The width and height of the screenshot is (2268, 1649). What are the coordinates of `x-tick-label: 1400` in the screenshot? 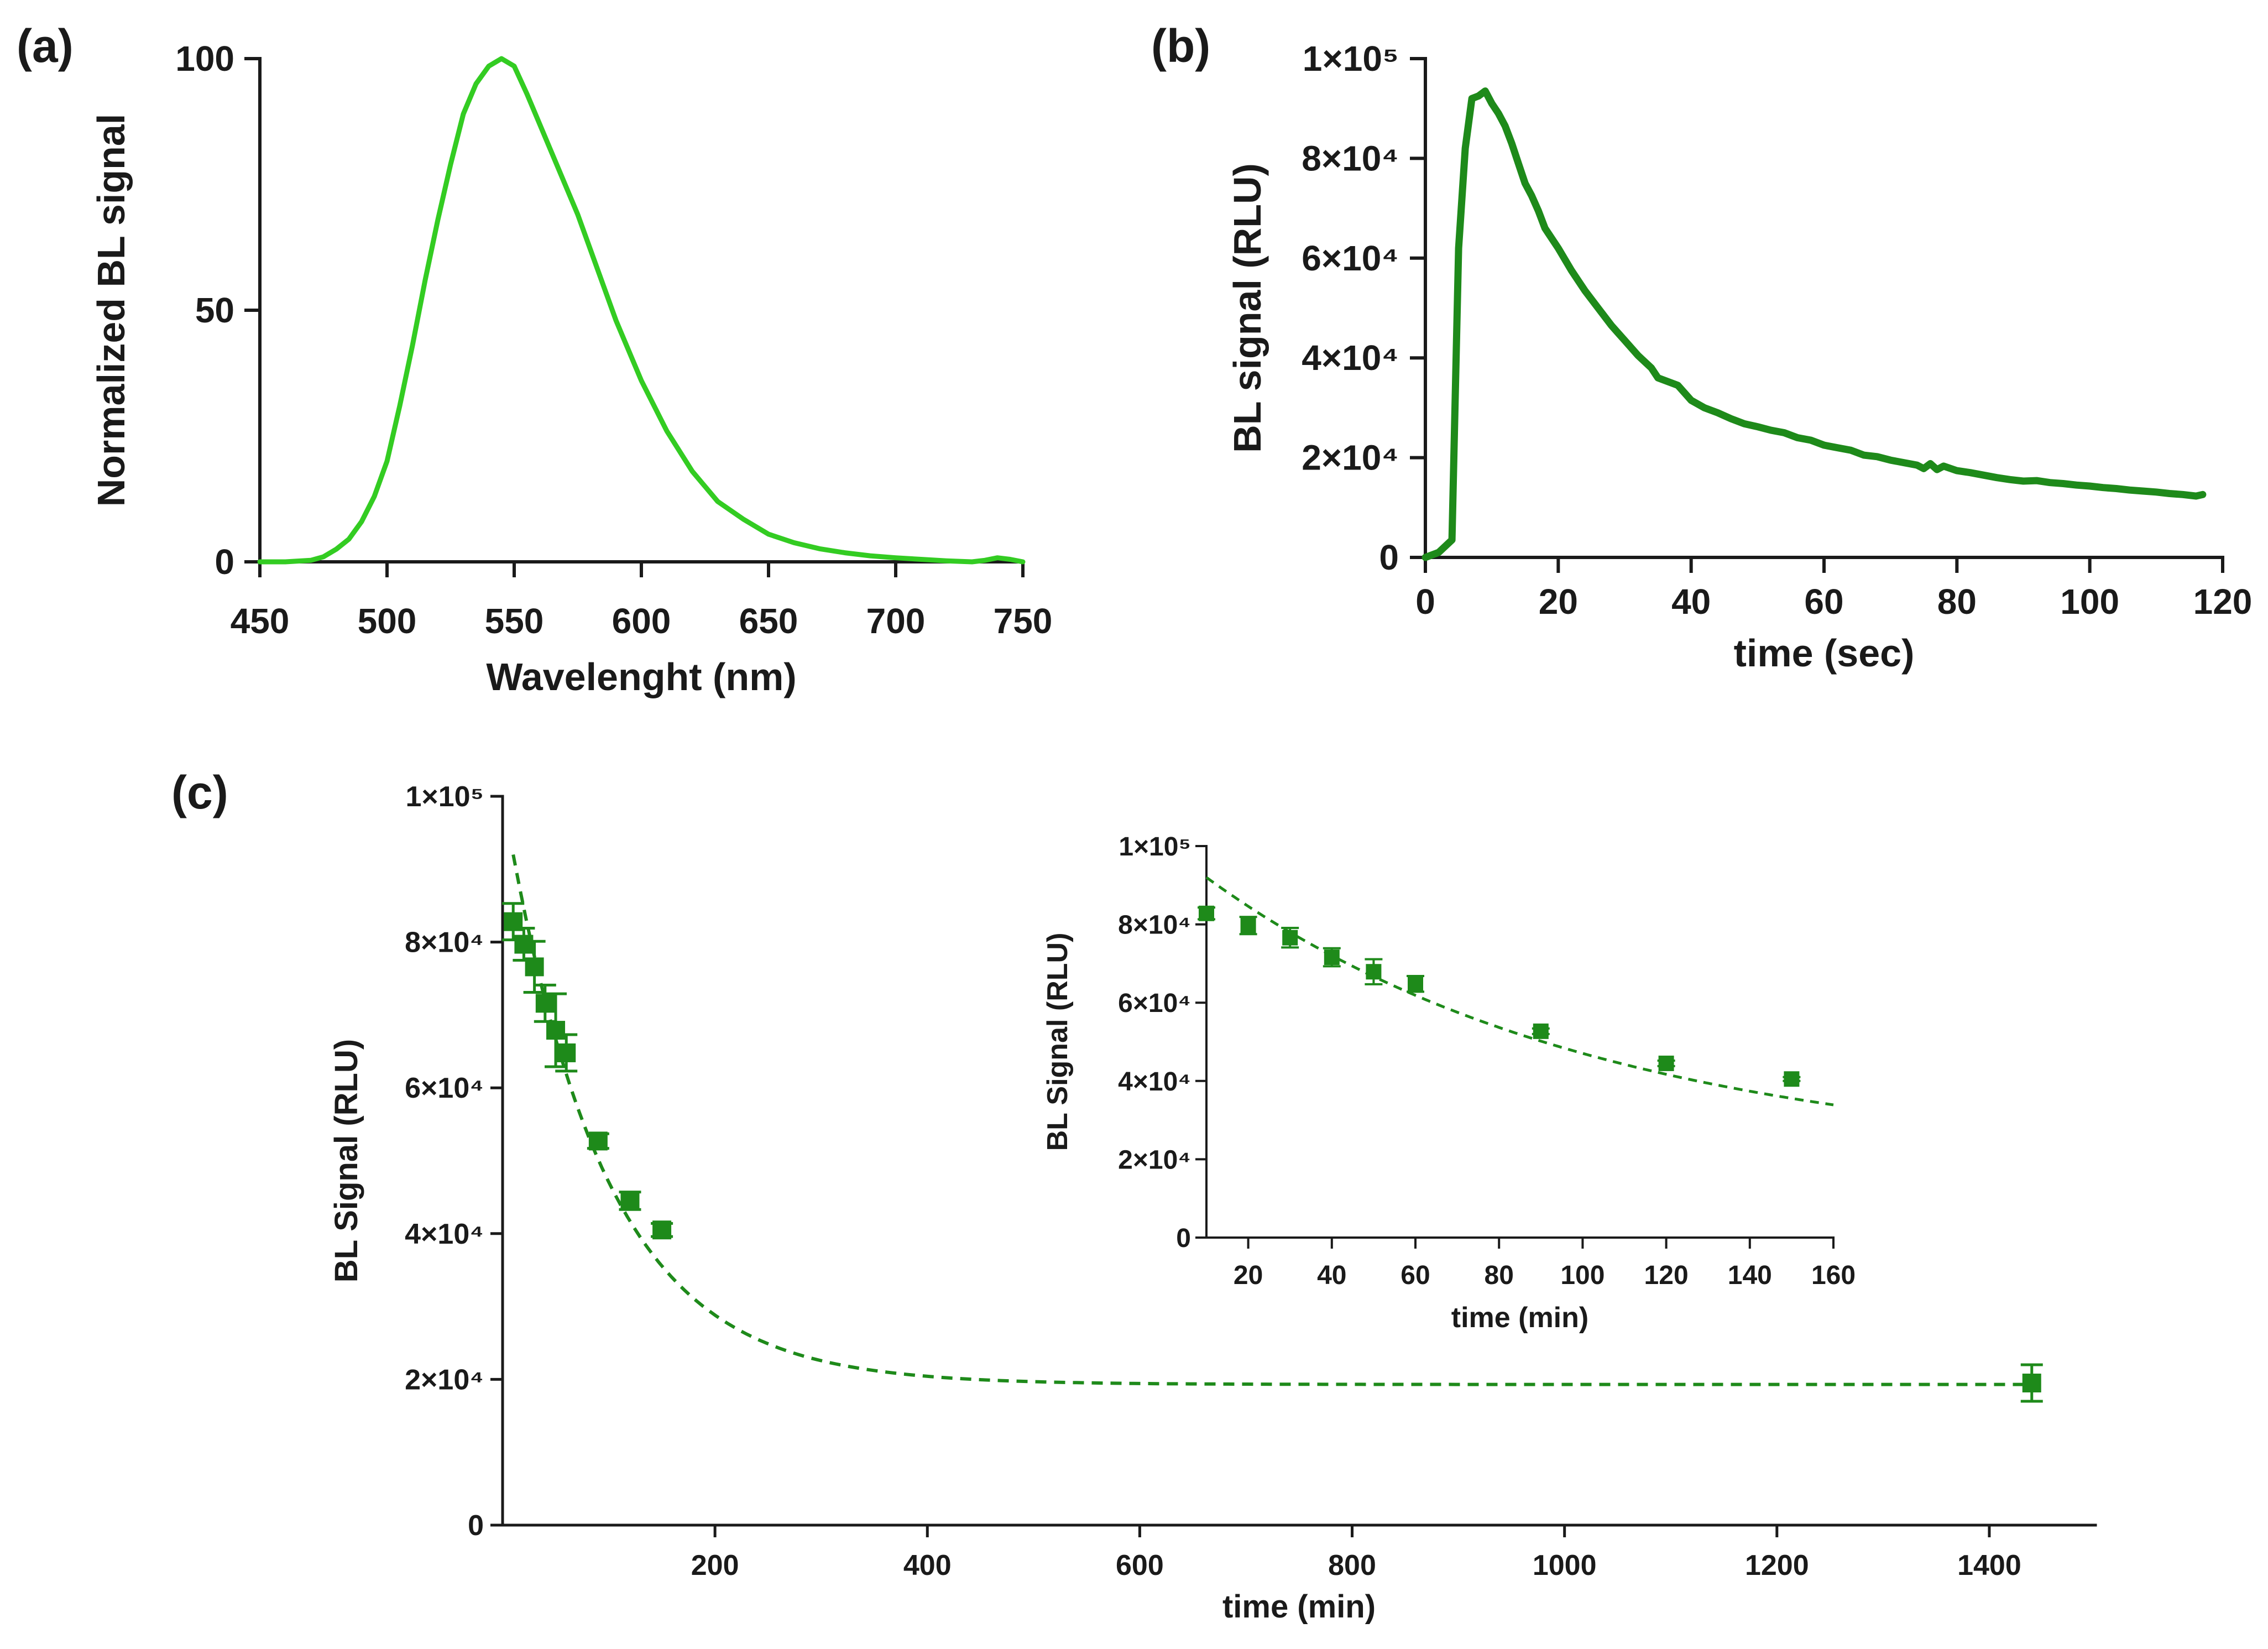 It's located at (1989, 1566).